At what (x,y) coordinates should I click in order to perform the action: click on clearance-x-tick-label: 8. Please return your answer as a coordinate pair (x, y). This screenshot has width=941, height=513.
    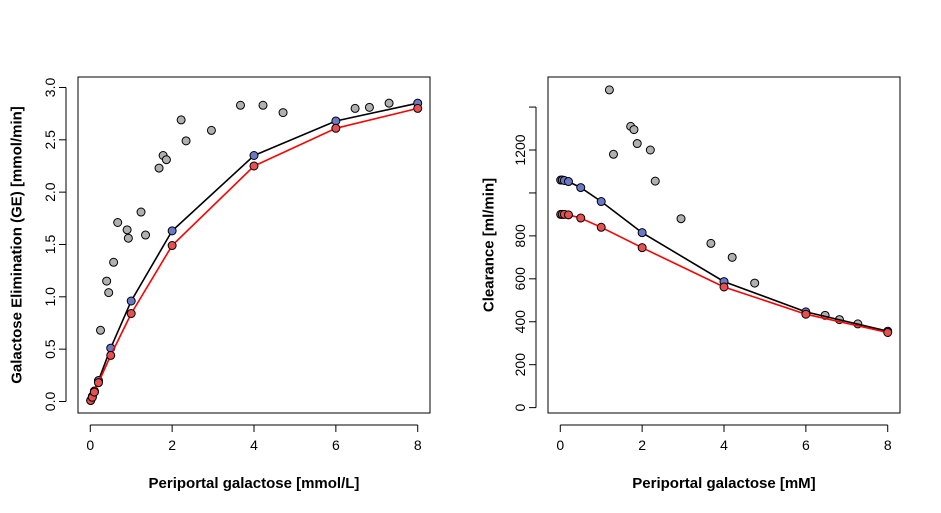
    Looking at the image, I should click on (888, 445).